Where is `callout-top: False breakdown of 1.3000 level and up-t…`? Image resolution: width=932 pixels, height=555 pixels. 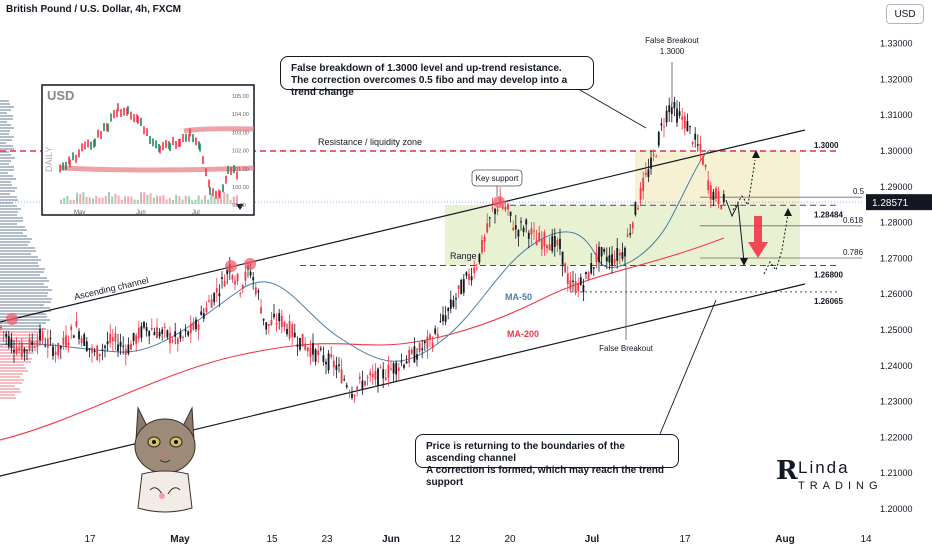 callout-top: False breakdown of 1.3000 level and up-t… is located at coordinates (437, 77).